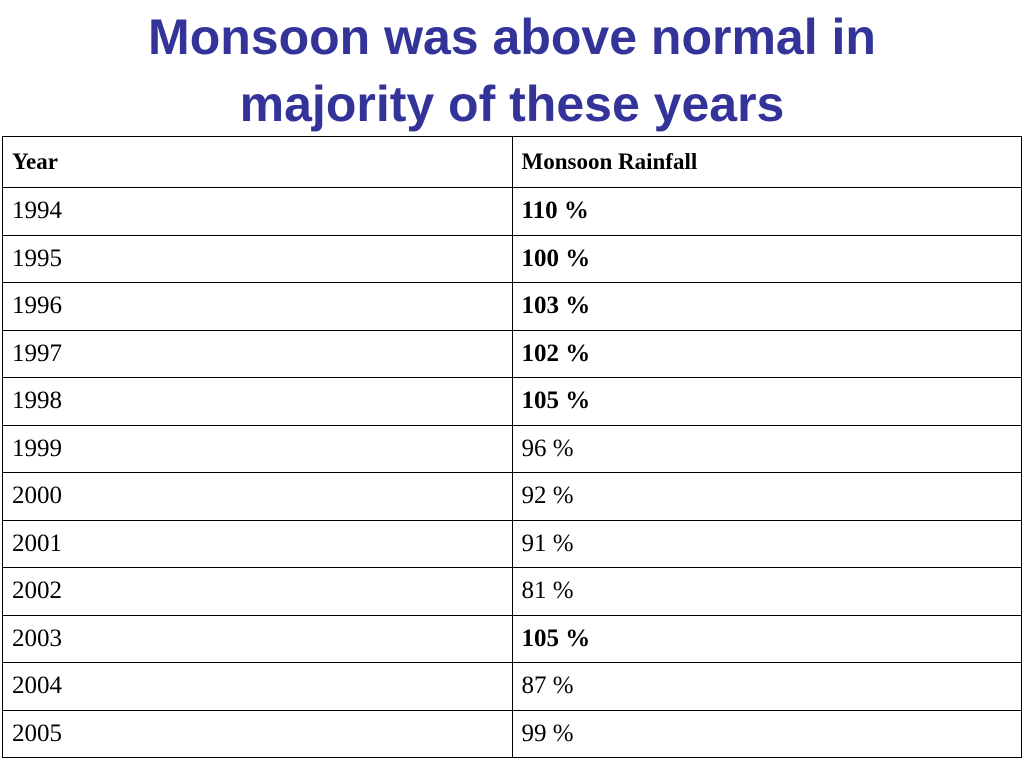 This screenshot has height=768, width=1024. I want to click on column-header: Monsoon Rainfall, so click(766, 162).